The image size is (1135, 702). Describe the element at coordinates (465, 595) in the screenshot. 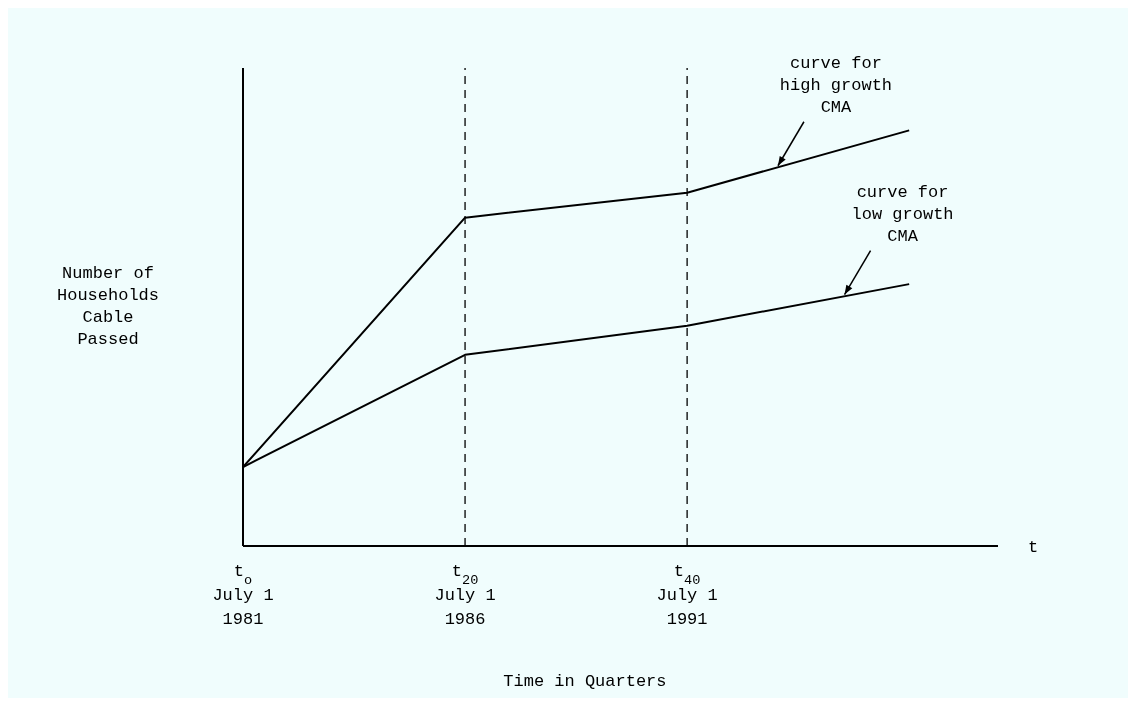

I see `x-tick-label: t$_{20}$ July 1 1986` at that location.